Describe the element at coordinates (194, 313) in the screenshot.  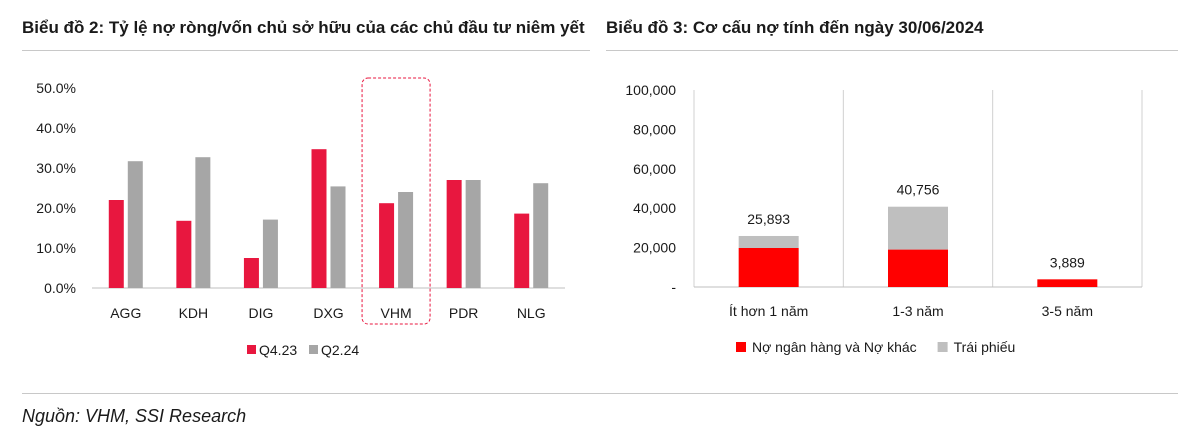
I see `x-tick-label: KDH` at that location.